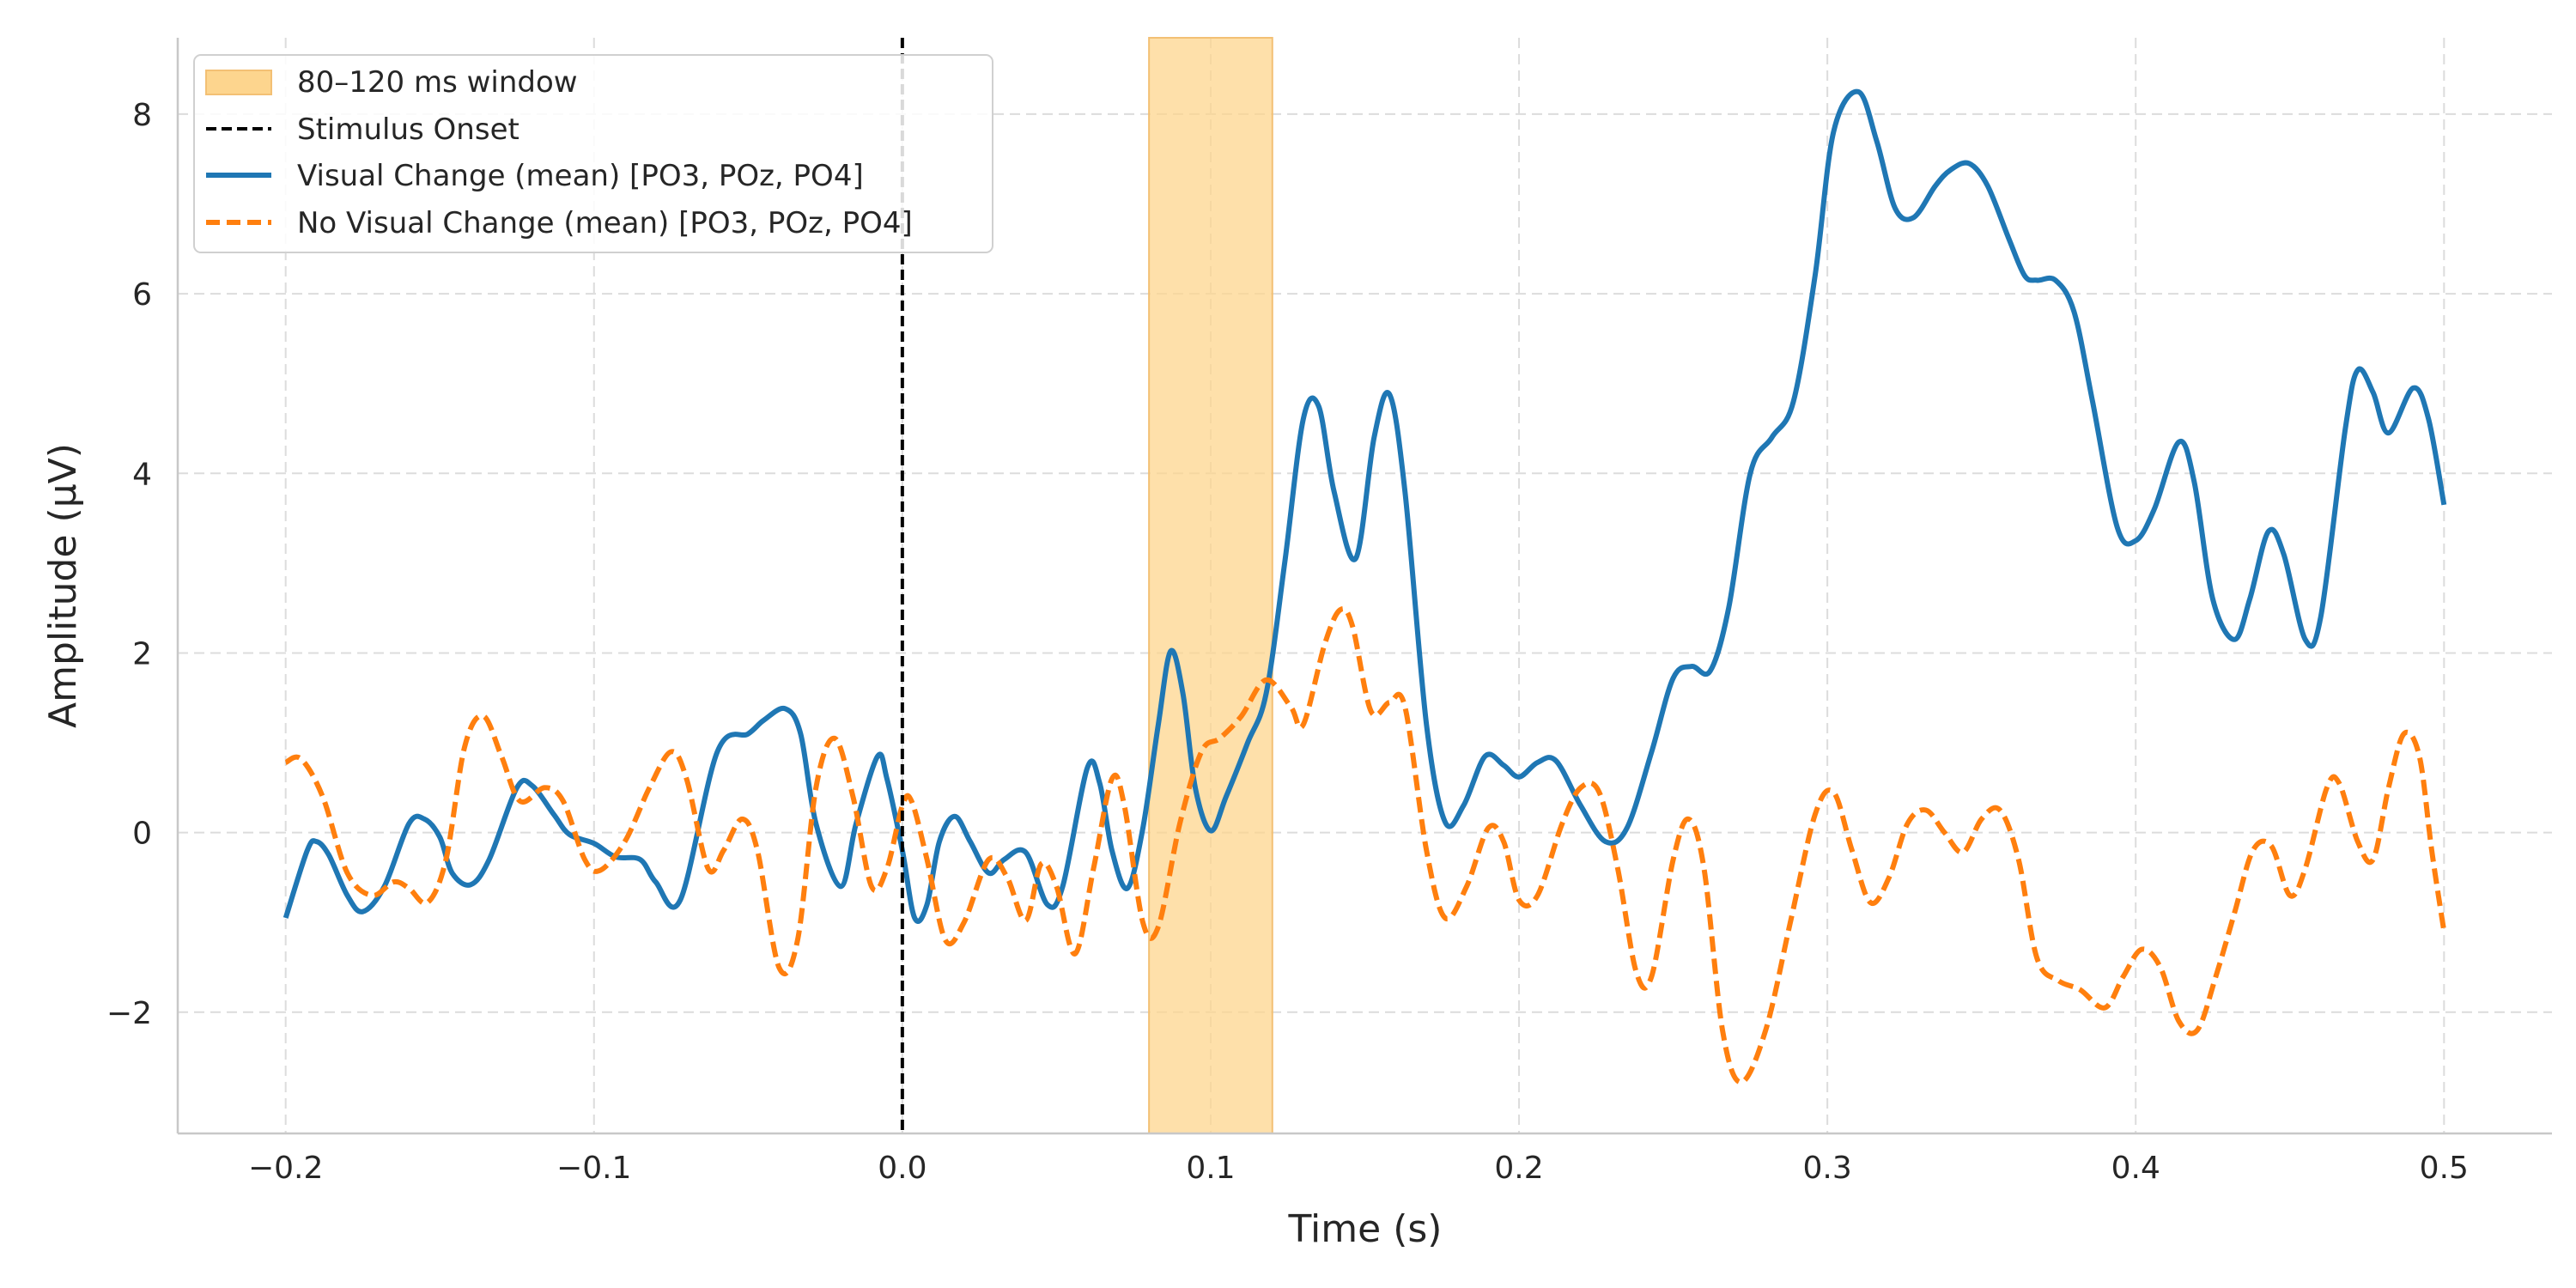 This screenshot has width=2576, height=1288. What do you see at coordinates (285, 1169) in the screenshot?
I see `x-tick-label: −0.2` at bounding box center [285, 1169].